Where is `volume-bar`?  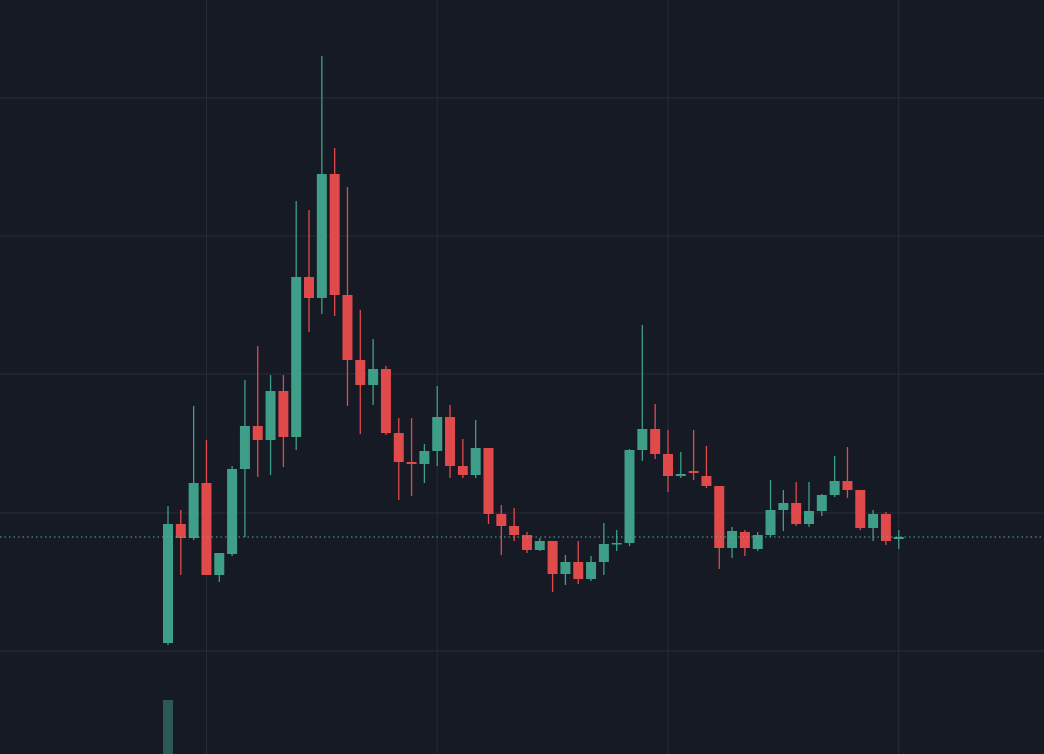
volume-bar is located at coordinates (168, 727).